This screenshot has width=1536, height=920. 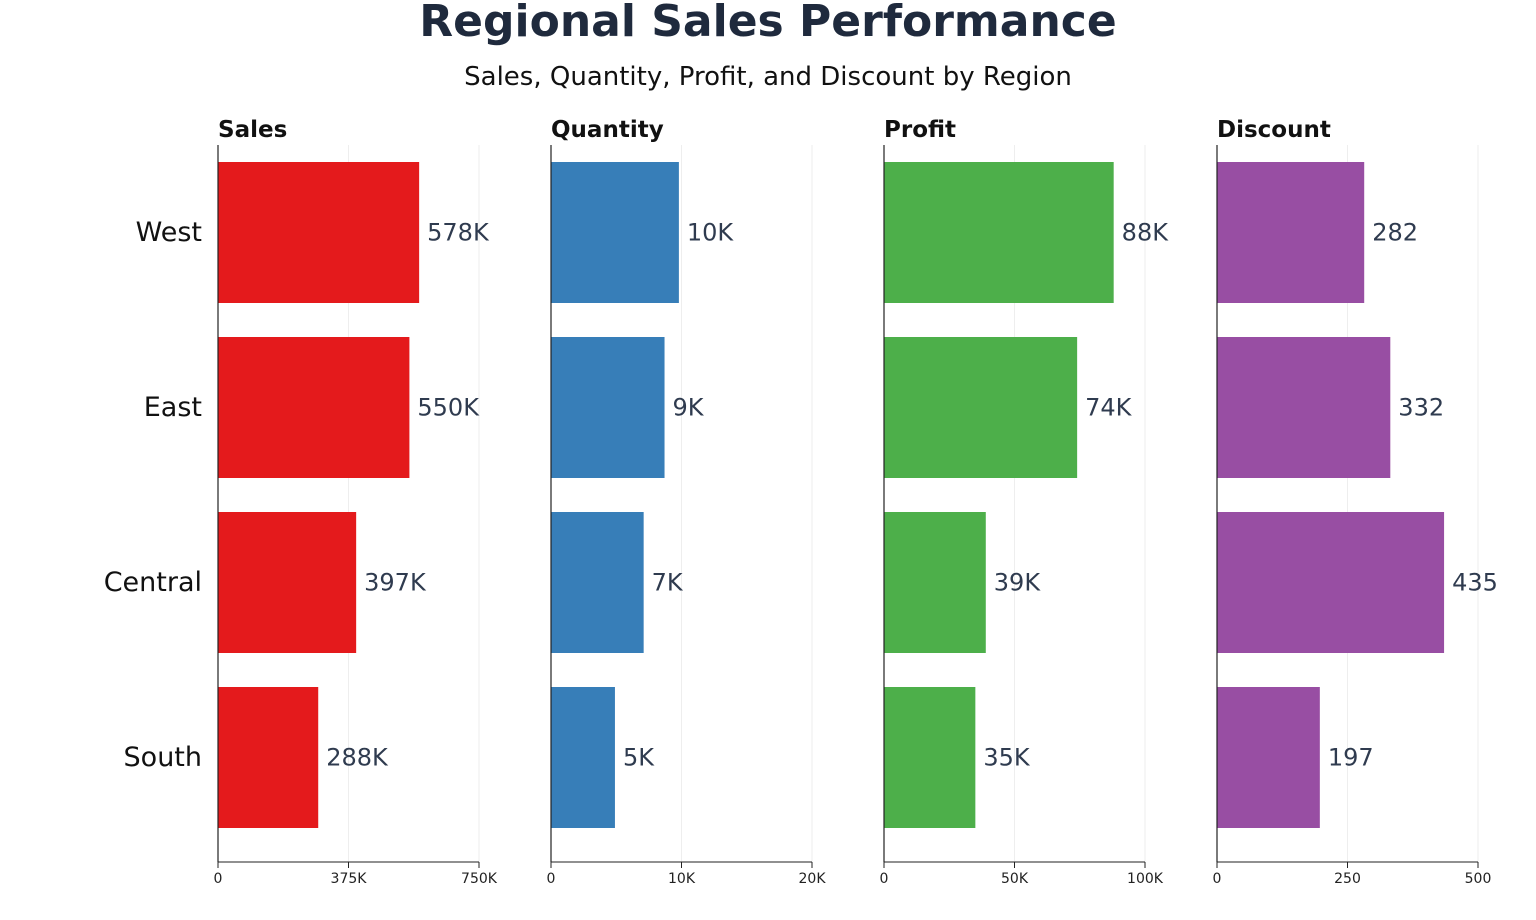 What do you see at coordinates (252, 130) in the screenshot?
I see `sales-panel-title: Sales` at bounding box center [252, 130].